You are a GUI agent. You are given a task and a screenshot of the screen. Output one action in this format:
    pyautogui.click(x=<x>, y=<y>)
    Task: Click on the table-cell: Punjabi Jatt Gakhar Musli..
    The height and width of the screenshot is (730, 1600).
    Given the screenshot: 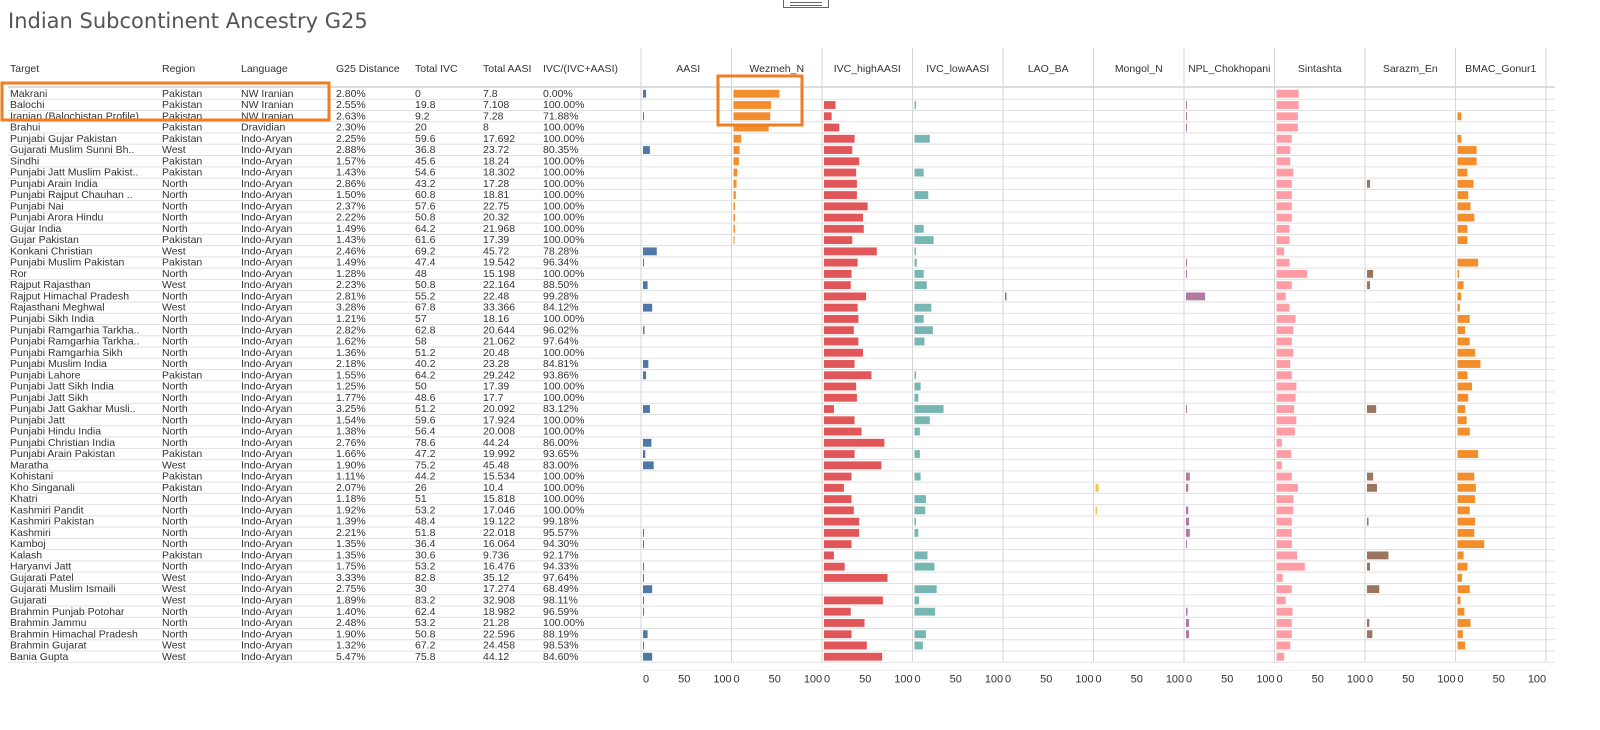 What is the action you would take?
    pyautogui.click(x=72, y=409)
    